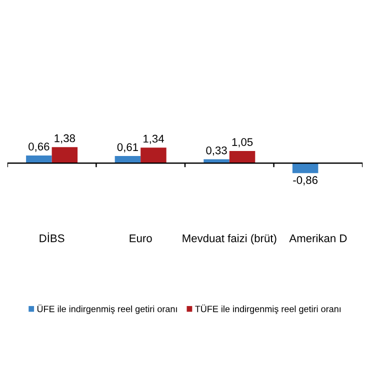  I want to click on x-tick-label: Amerikan D, so click(318, 238).